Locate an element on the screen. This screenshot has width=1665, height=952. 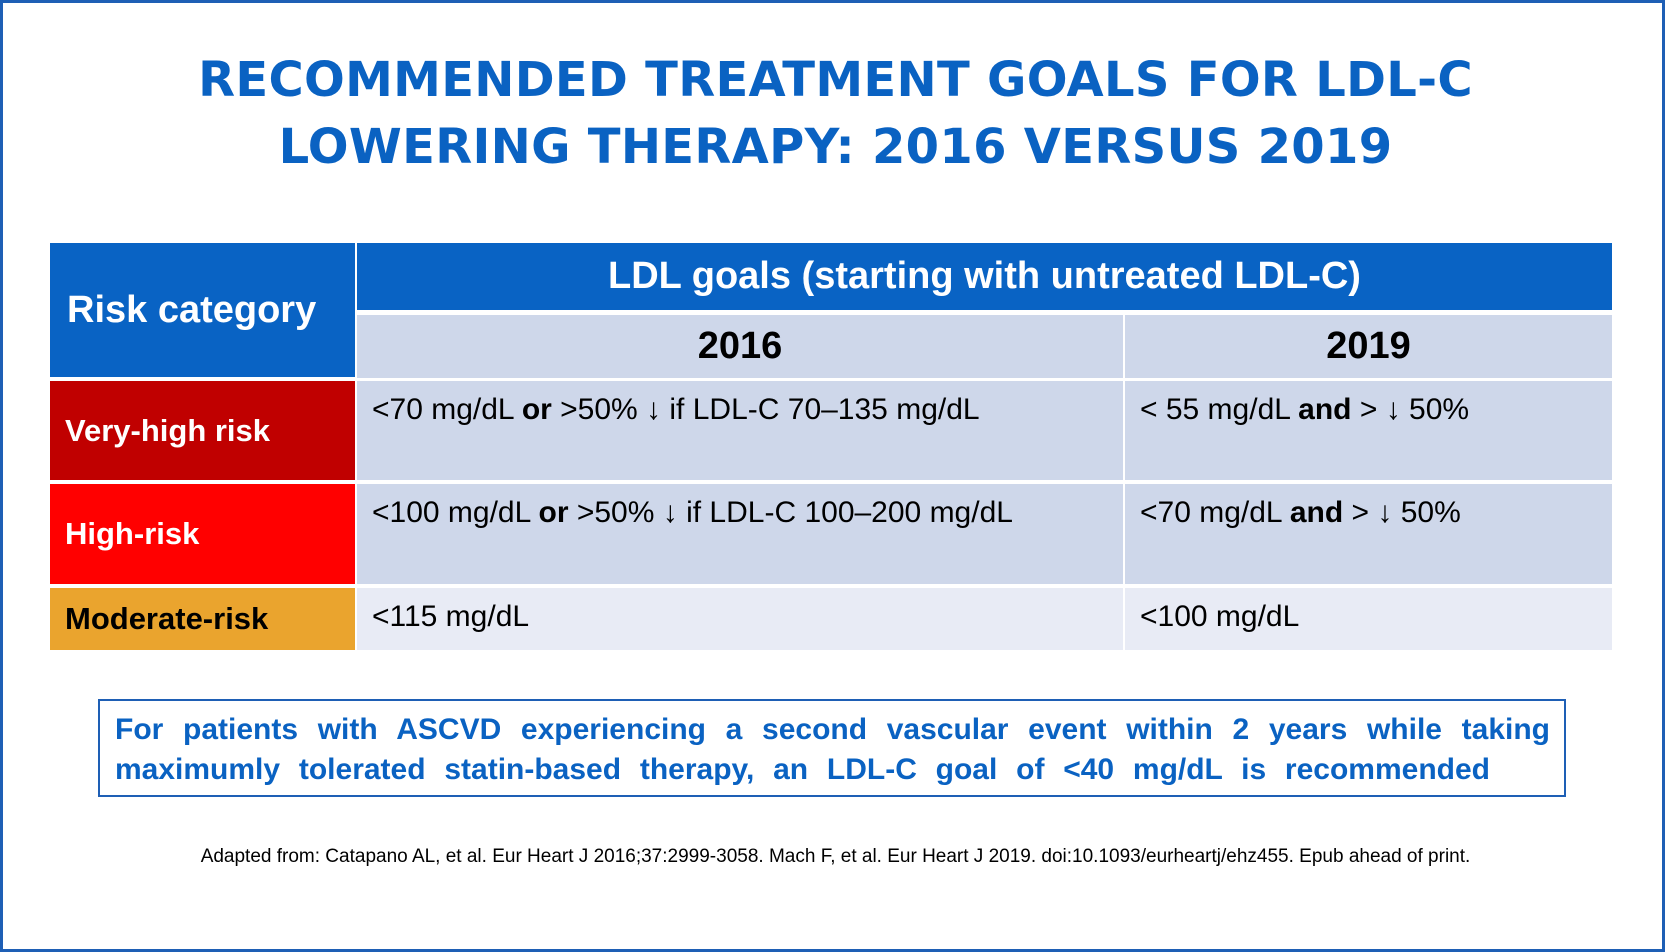
goal-2019-high: <70 mg/dL and > ↓ 50% is located at coordinates (1368, 534).